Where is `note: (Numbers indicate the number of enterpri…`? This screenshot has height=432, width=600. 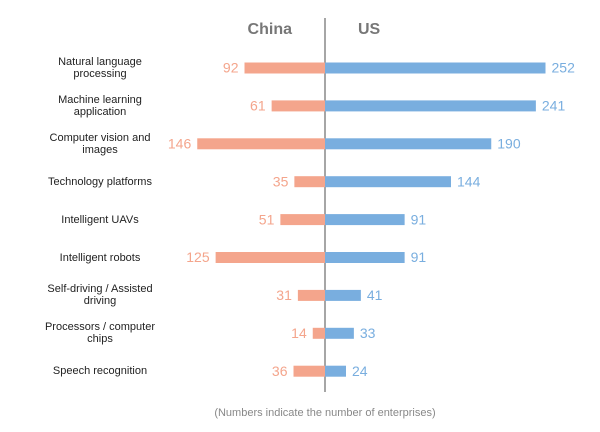
note: (Numbers indicate the number of enterpri… is located at coordinates (324, 413).